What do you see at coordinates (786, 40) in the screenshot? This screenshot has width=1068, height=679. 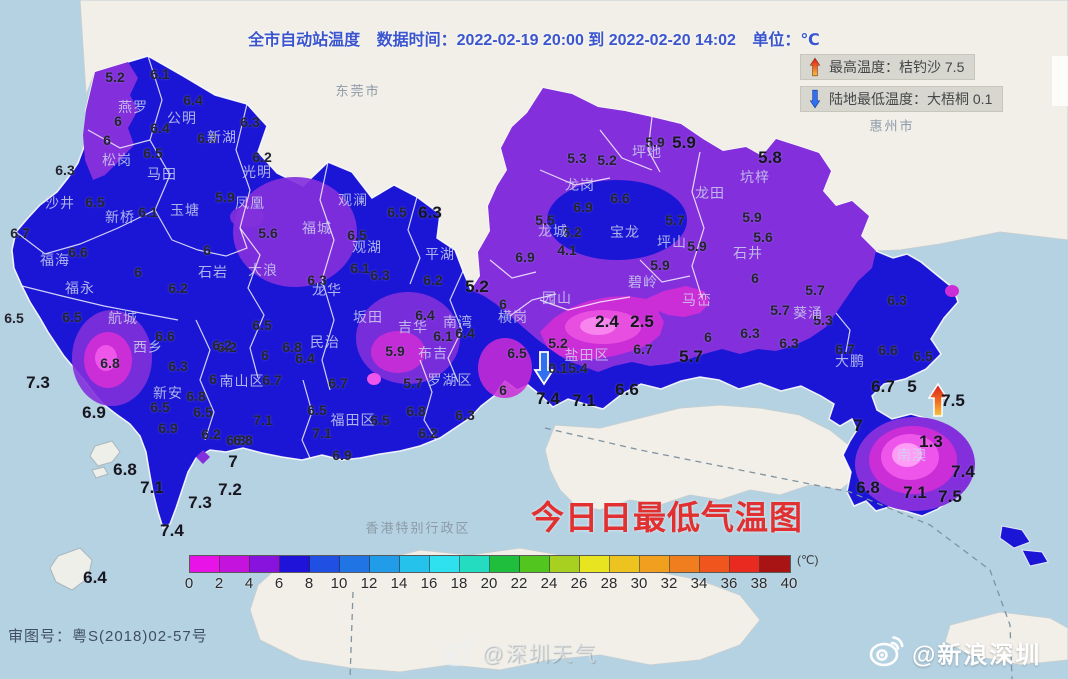 I see `title-unit: 单位：℃` at bounding box center [786, 40].